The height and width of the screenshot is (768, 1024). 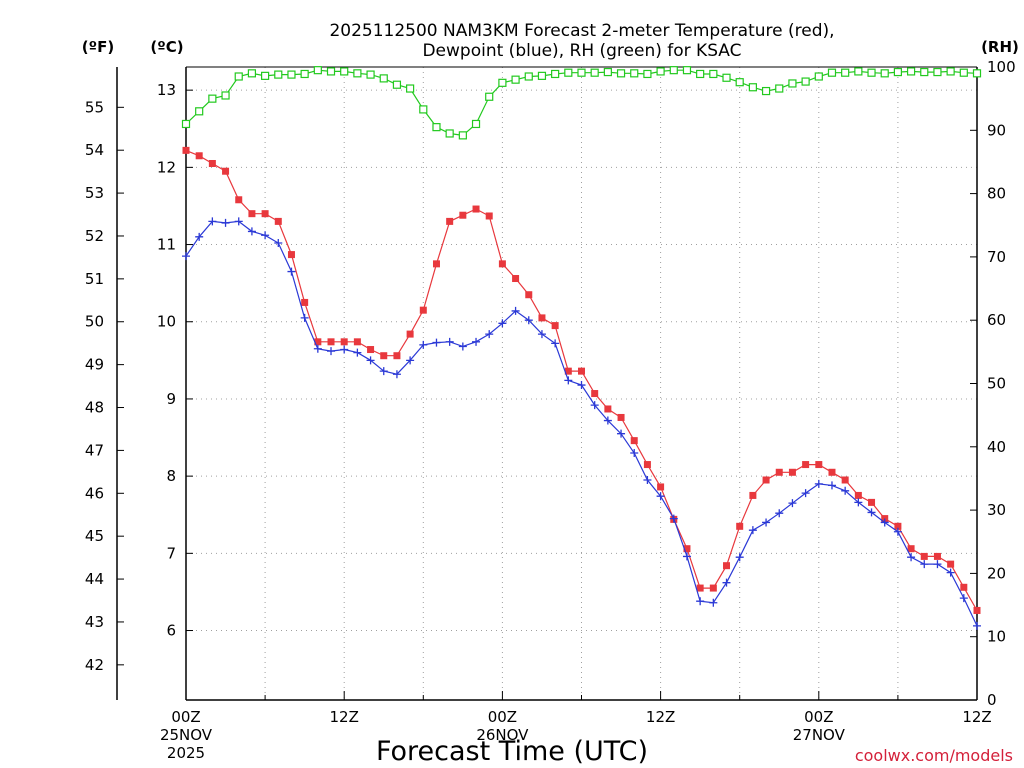 What do you see at coordinates (171, 399) in the screenshot?
I see `celsius-tick-label: 9` at bounding box center [171, 399].